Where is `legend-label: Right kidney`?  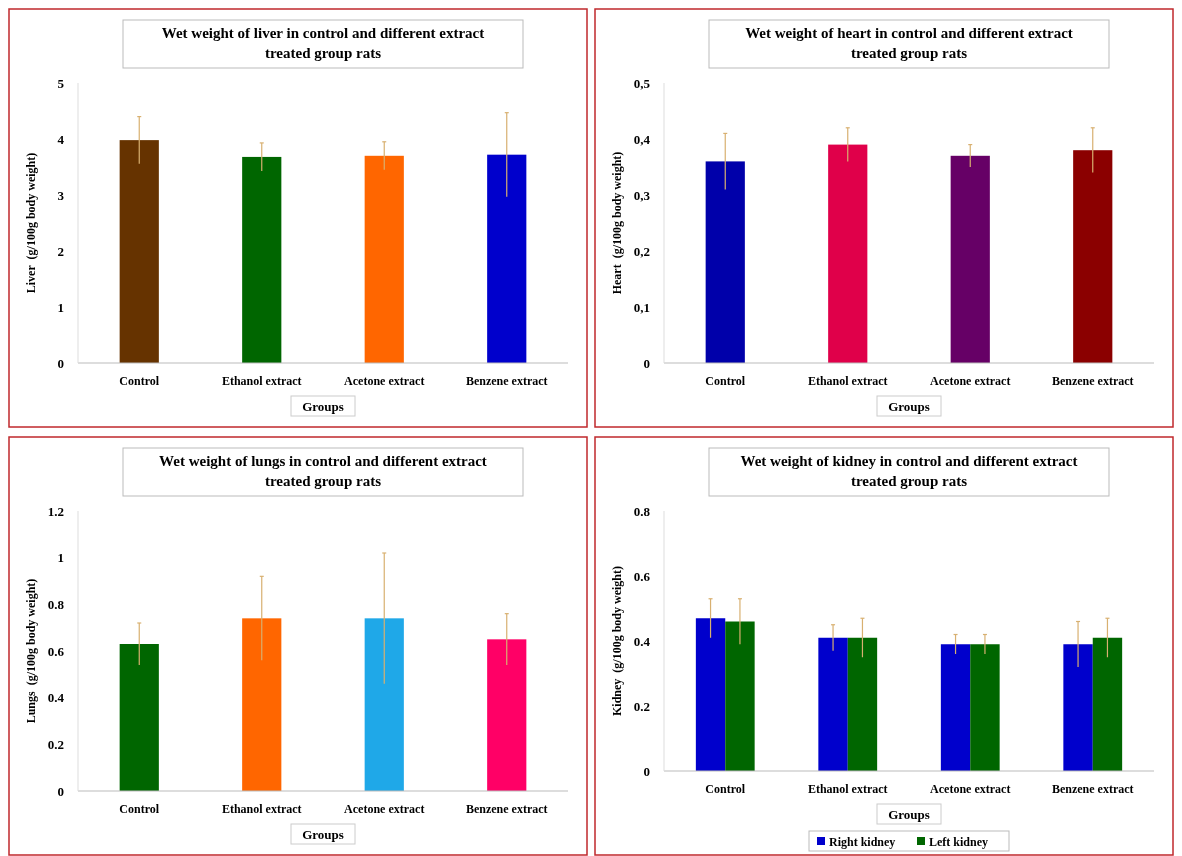 legend-label: Right kidney is located at coordinates (862, 842).